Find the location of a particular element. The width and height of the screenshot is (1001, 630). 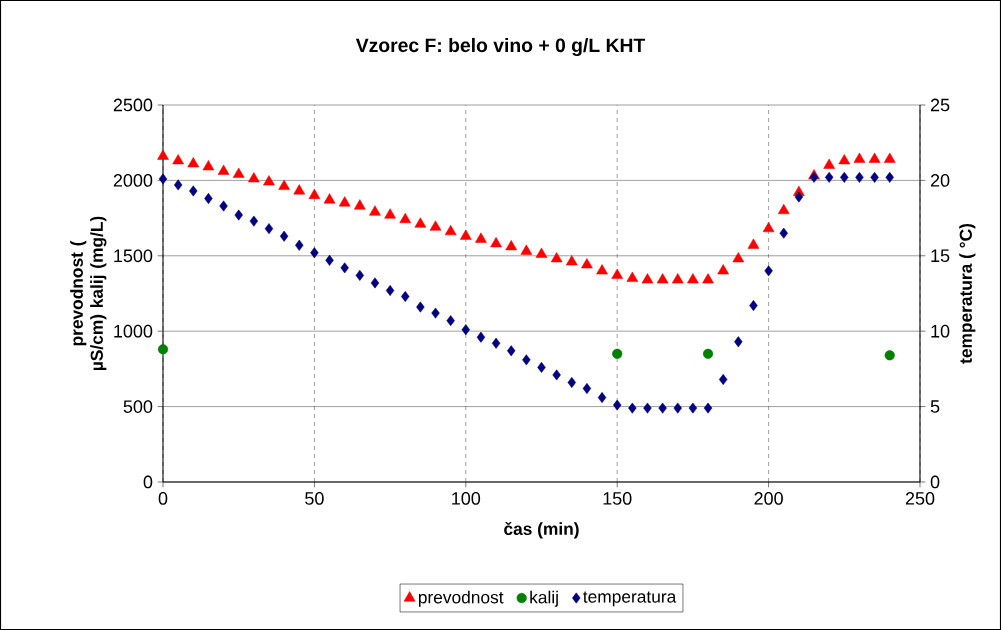

x-tick-label: 0 is located at coordinates (163, 498).